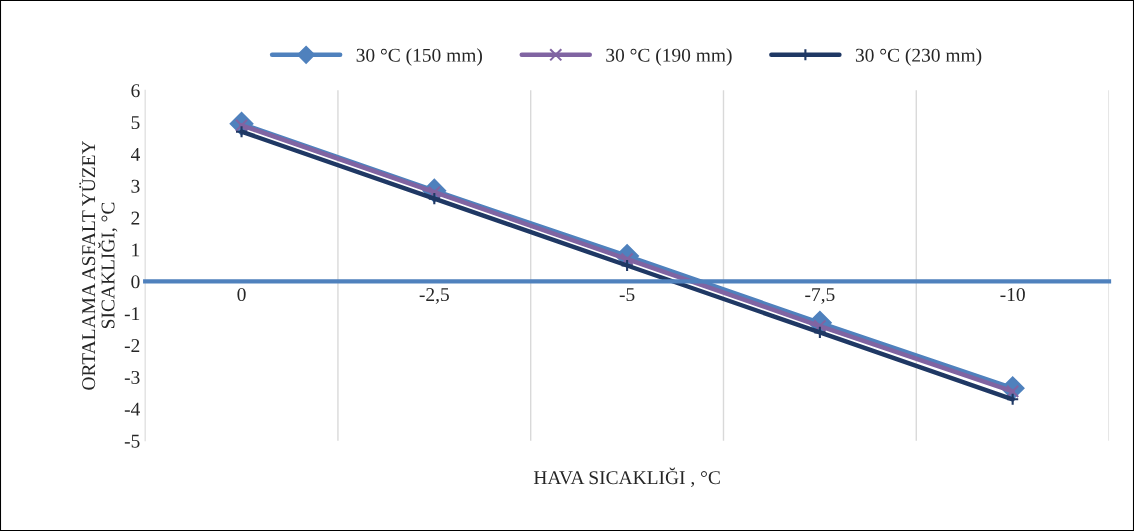 The image size is (1134, 531). Describe the element at coordinates (627, 295) in the screenshot. I see `x-tick-label: -5` at that location.